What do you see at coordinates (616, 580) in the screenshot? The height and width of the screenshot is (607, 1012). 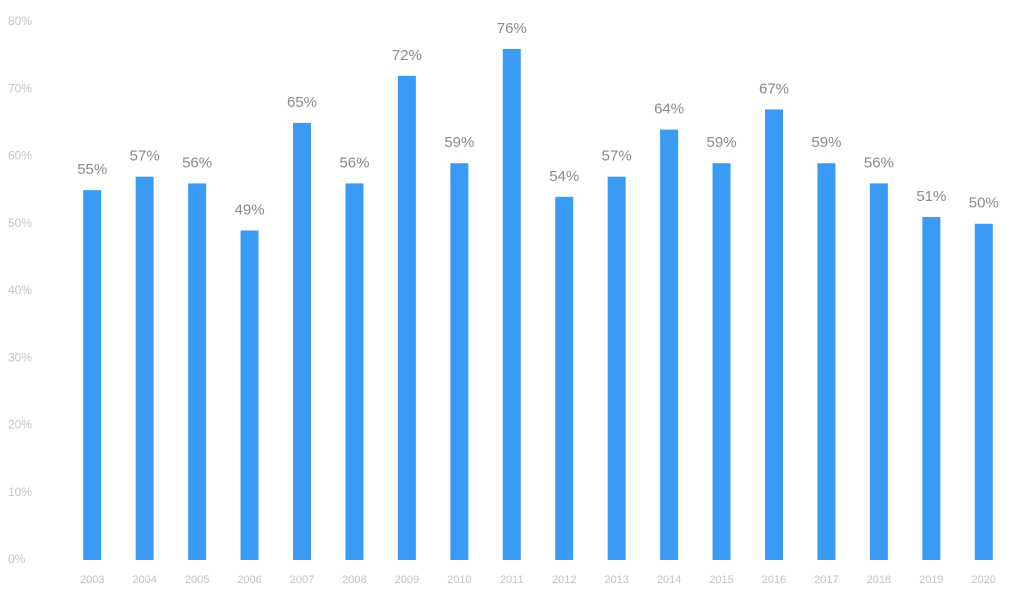 I see `x-tick-label: 2013` at bounding box center [616, 580].